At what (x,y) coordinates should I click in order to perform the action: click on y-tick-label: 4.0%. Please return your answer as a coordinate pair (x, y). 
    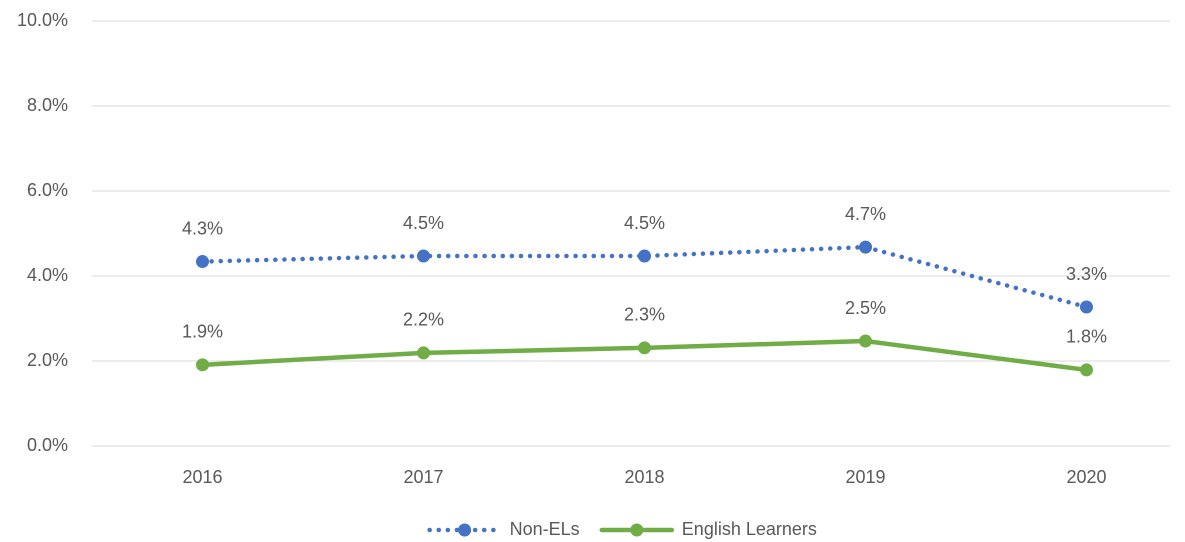
    Looking at the image, I should click on (47, 275).